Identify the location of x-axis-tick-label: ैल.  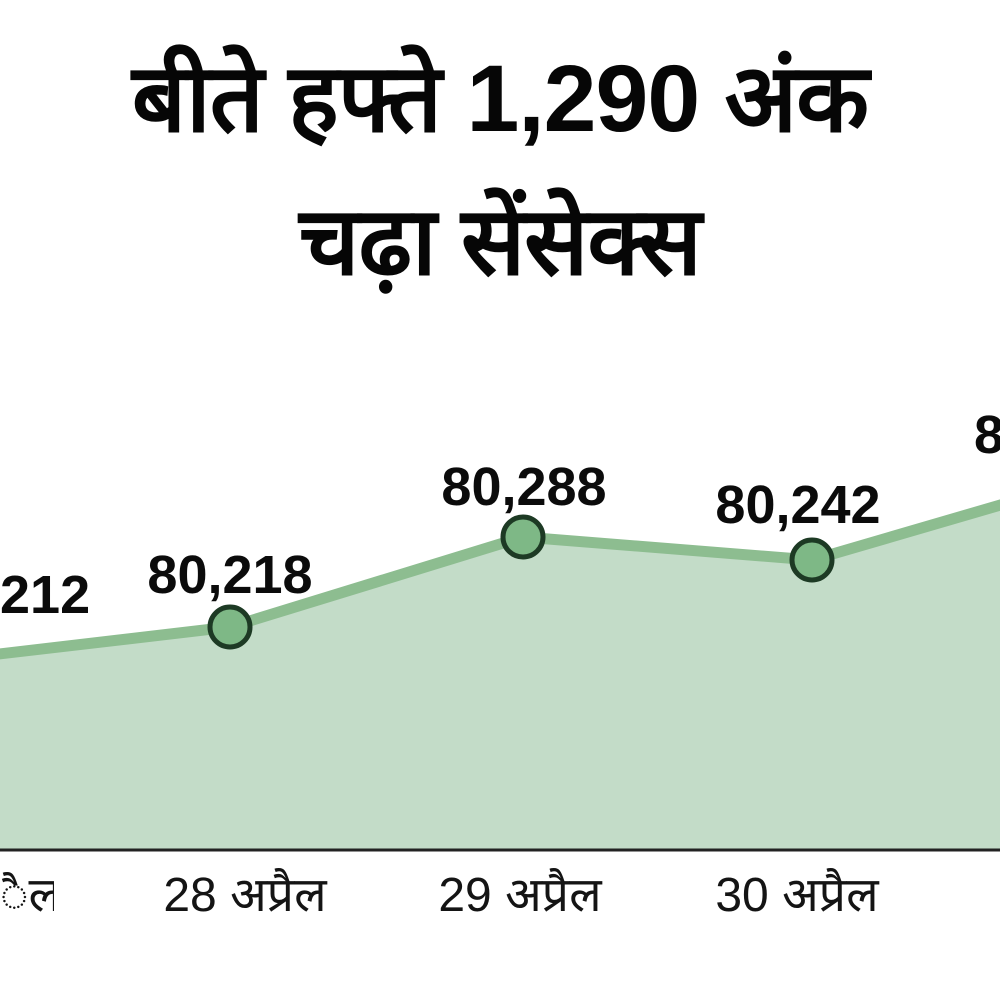
(27, 895).